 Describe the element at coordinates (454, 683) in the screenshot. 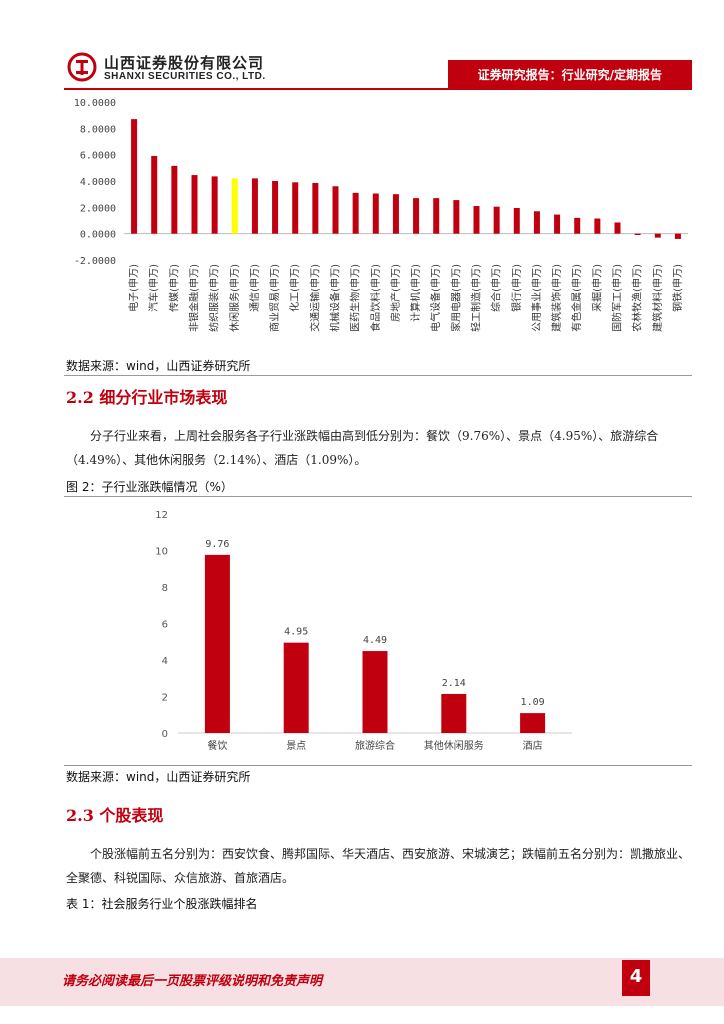

I see `data-label: 2.14` at that location.